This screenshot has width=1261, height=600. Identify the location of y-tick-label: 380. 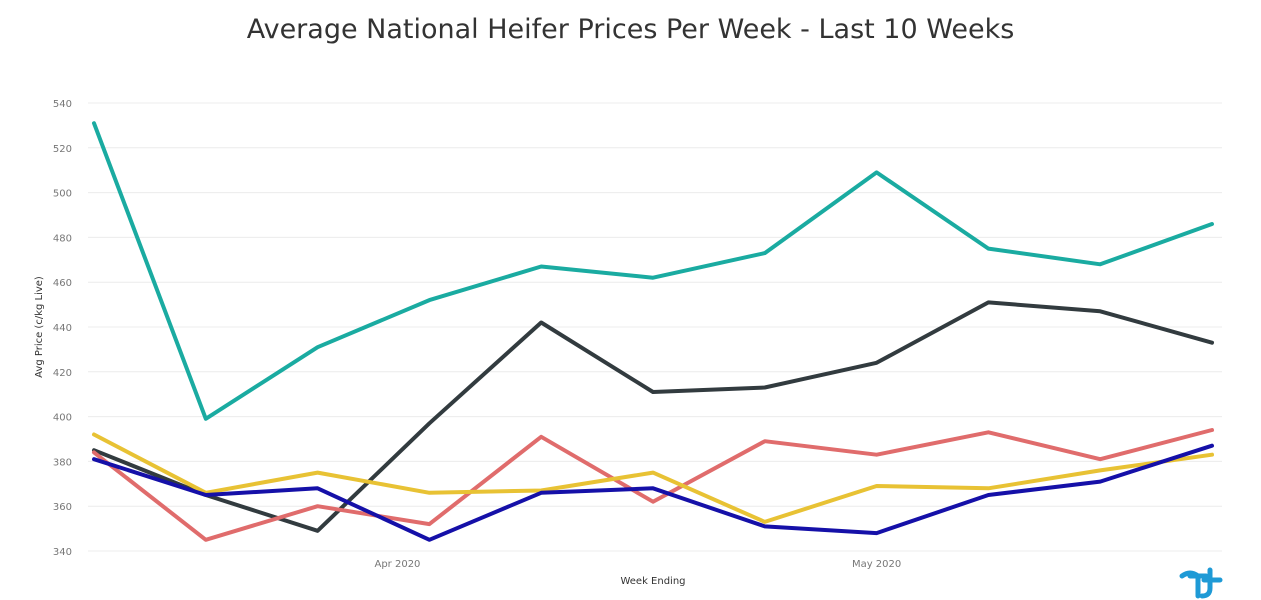
(62, 462).